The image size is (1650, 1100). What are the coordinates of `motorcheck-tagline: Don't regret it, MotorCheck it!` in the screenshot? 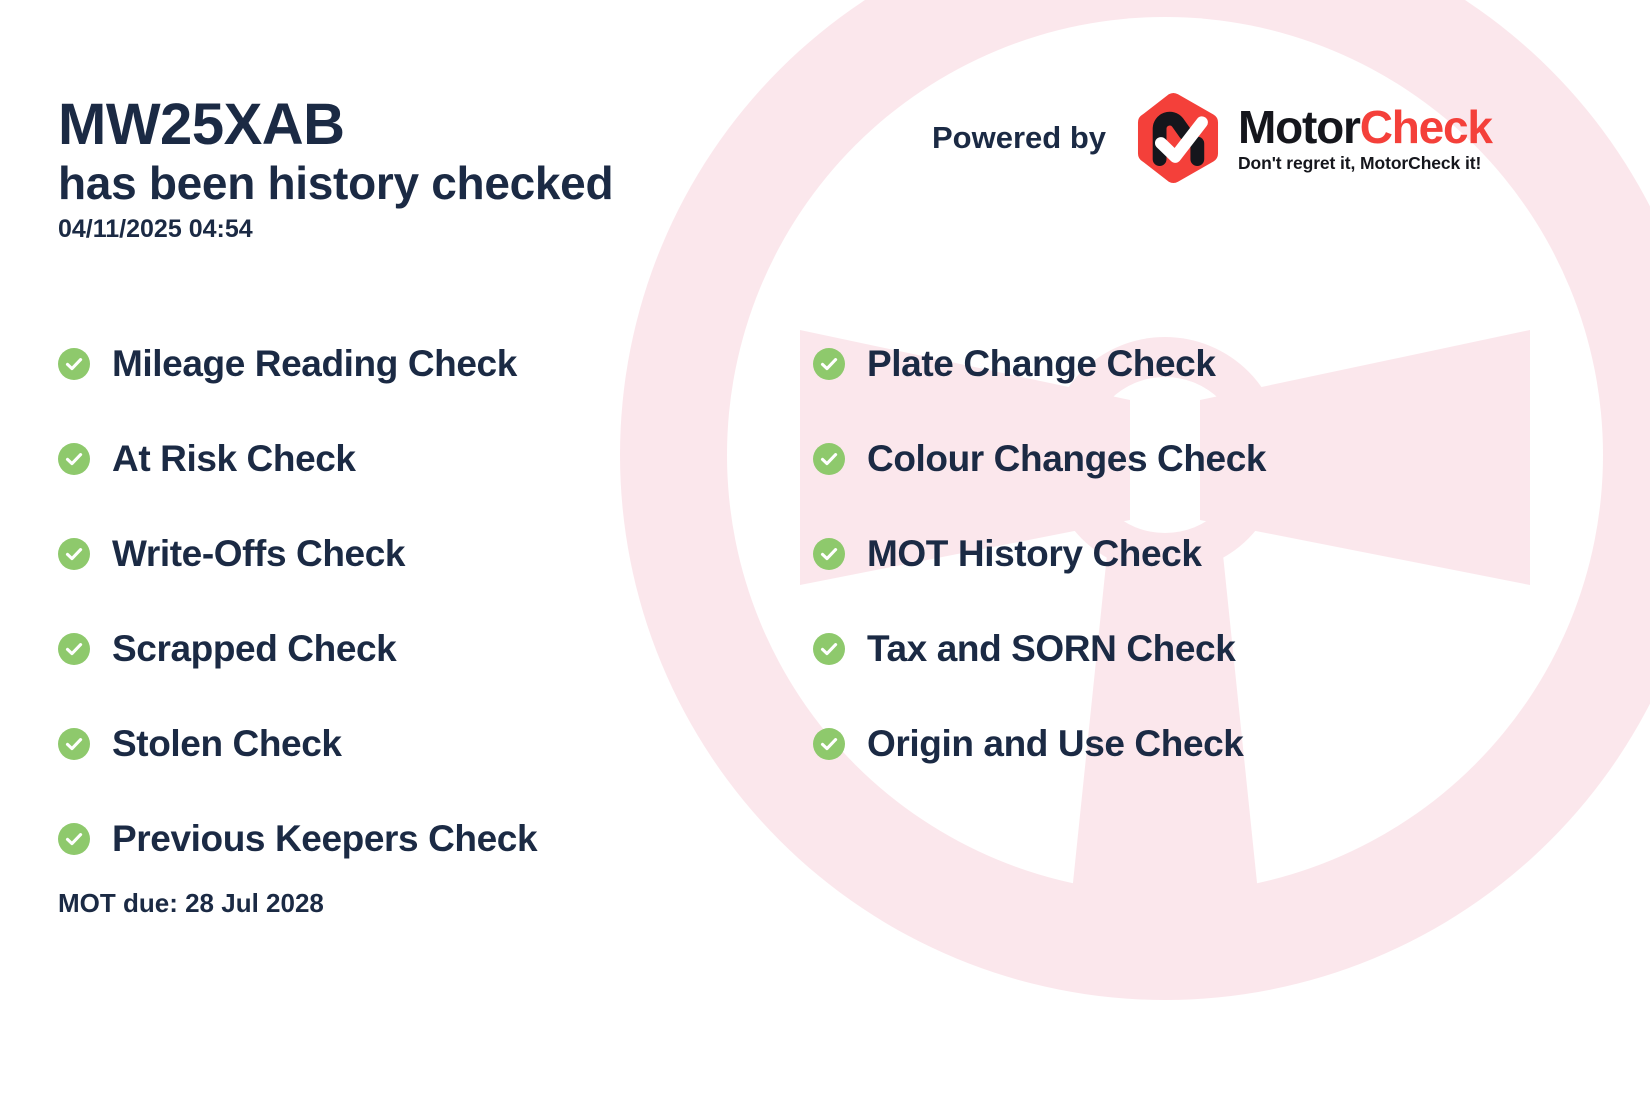 It's located at (1365, 162).